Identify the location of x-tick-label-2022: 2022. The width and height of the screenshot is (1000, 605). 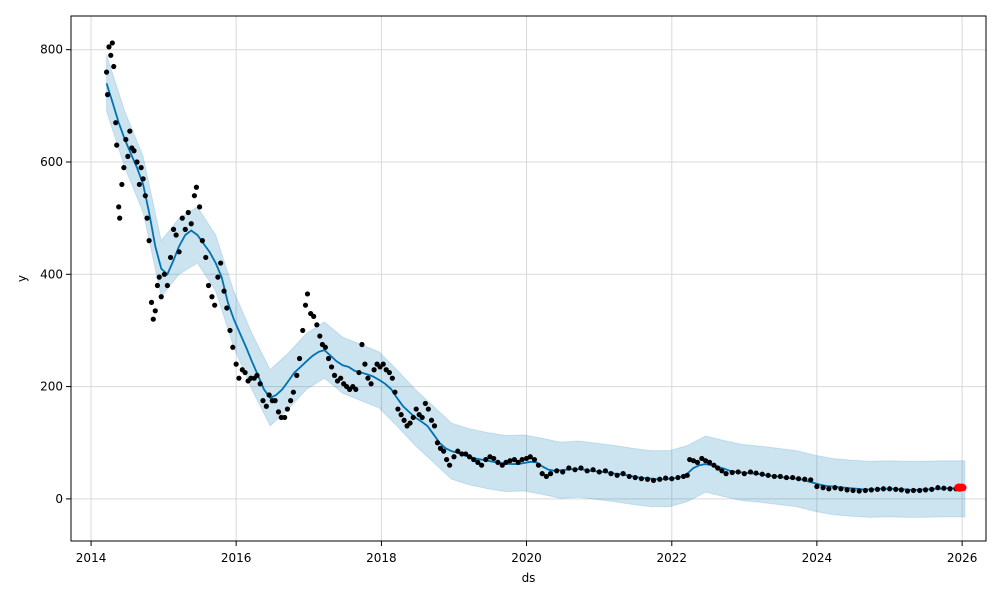
(672, 558).